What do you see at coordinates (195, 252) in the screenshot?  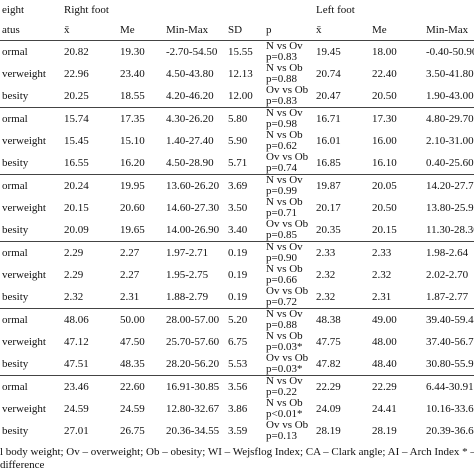 I see `cell: 1.97-2.71` at bounding box center [195, 252].